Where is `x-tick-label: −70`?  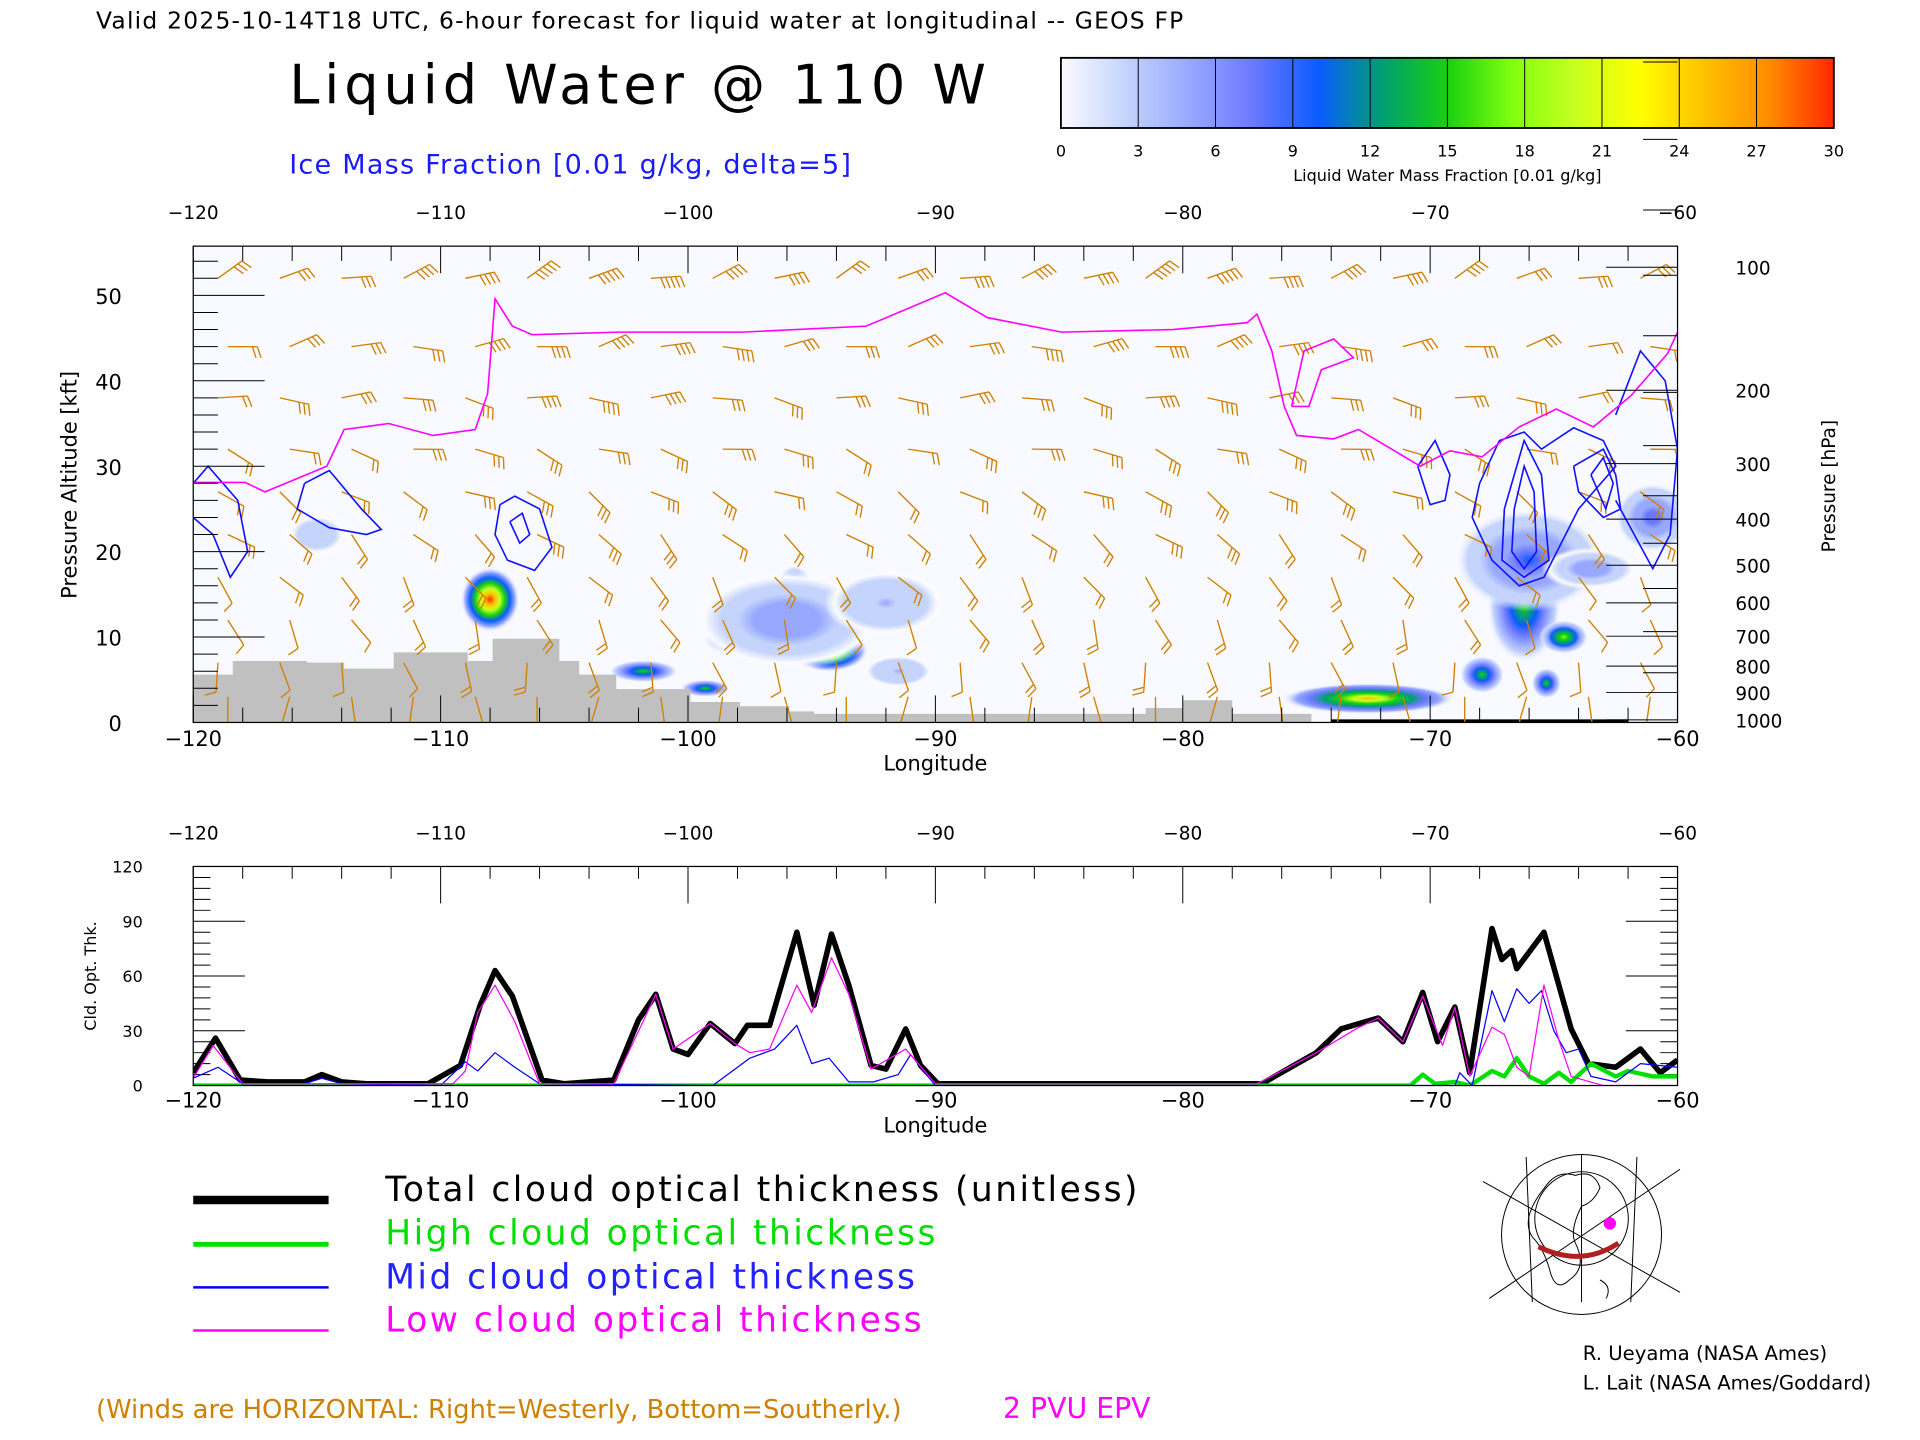
x-tick-label: −70 is located at coordinates (1430, 1101).